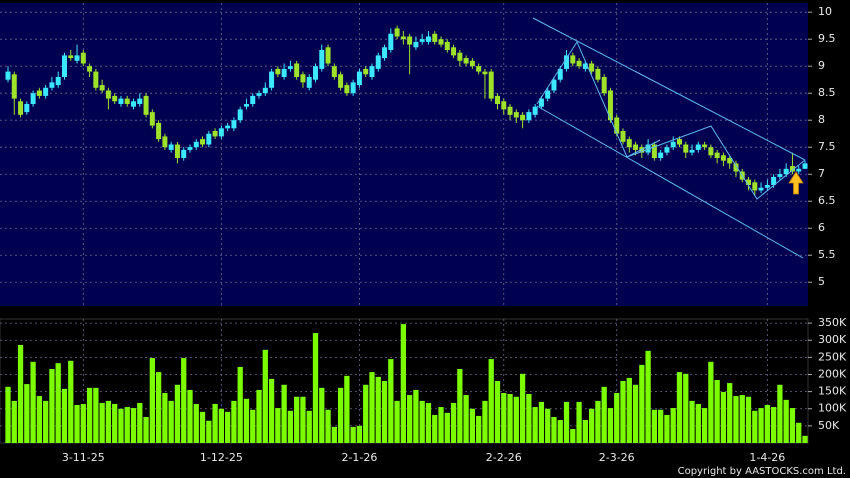 The width and height of the screenshot is (850, 478). Describe the element at coordinates (762, 471) in the screenshot. I see `copyright: Copyright by AASTOCKS.com Ltd.` at that location.